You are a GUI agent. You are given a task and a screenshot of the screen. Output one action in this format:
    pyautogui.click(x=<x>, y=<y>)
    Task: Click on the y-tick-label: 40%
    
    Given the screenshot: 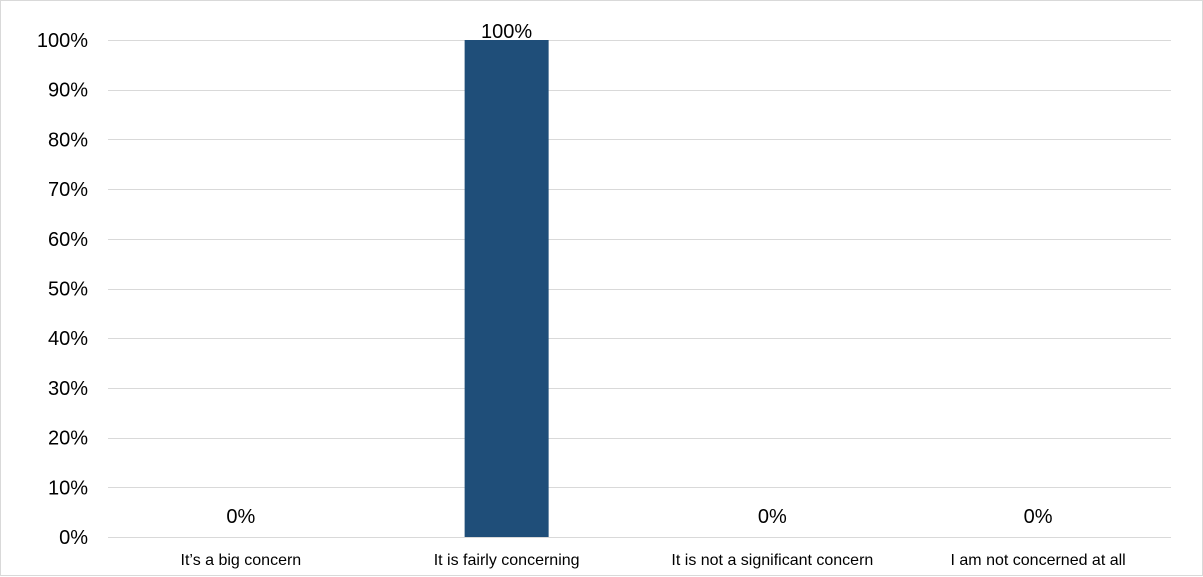 What is the action you would take?
    pyautogui.click(x=68, y=339)
    